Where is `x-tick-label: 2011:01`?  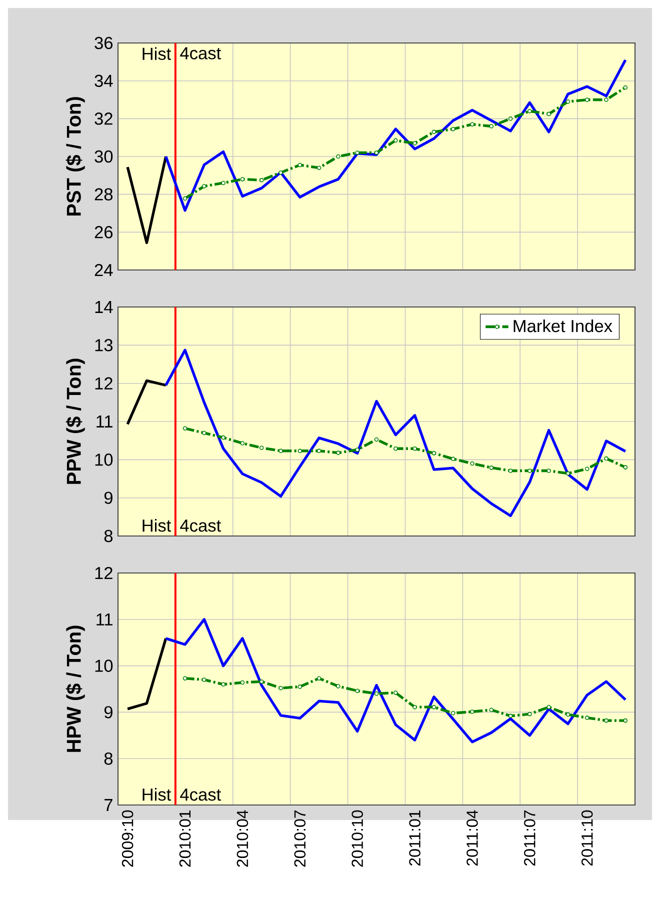
x-tick-label: 2011:01 is located at coordinates (414, 838).